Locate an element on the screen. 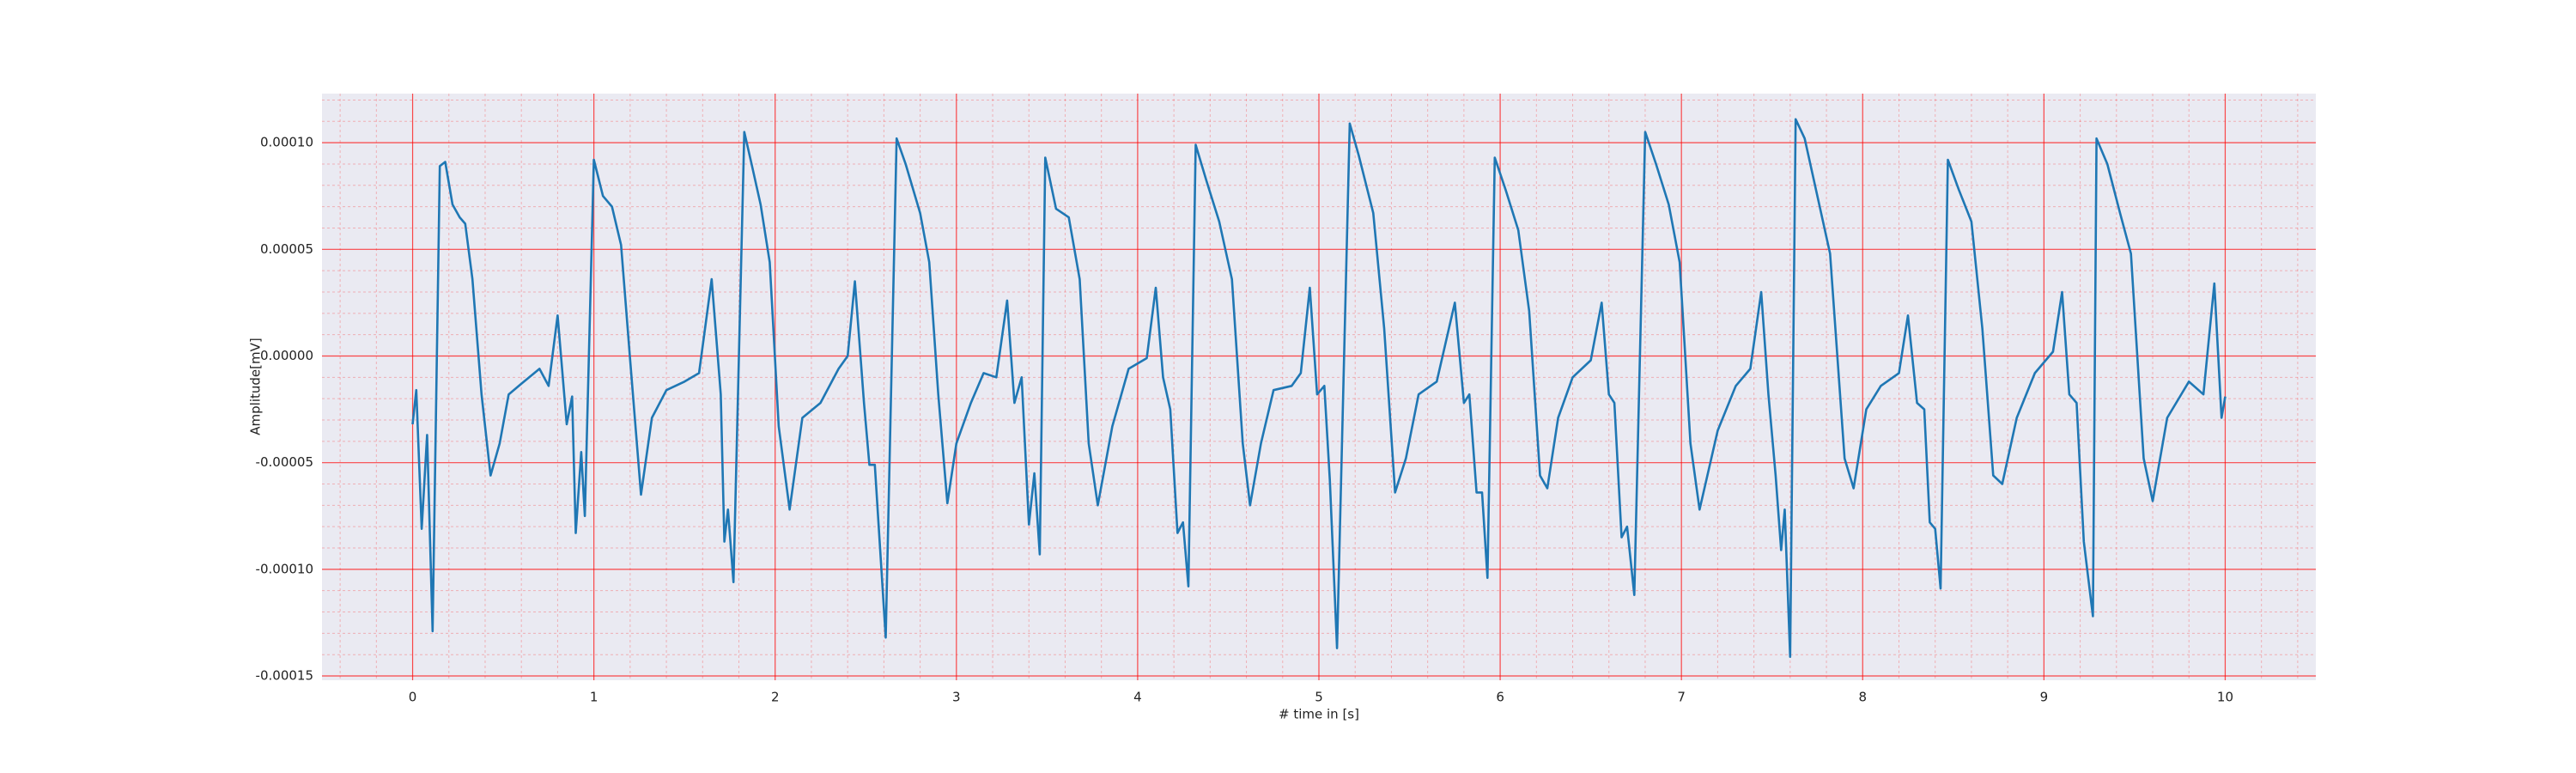  y-axis-label: Amplitude[mV] is located at coordinates (256, 386).